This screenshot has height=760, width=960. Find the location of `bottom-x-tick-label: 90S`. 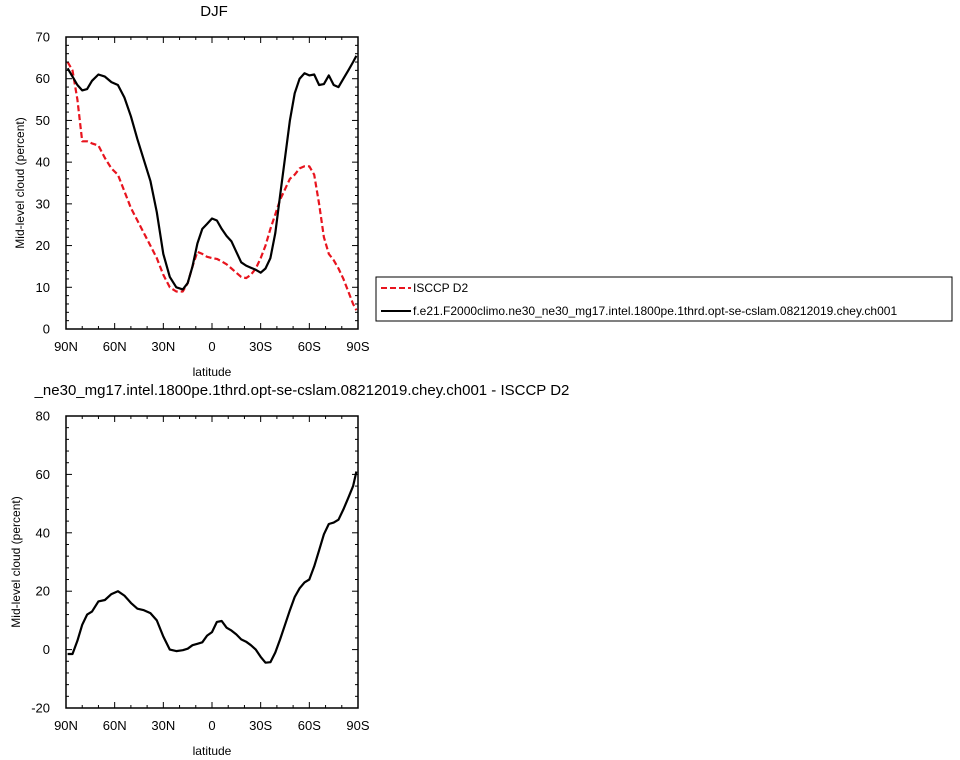

bottom-x-tick-label: 90S is located at coordinates (357, 725).